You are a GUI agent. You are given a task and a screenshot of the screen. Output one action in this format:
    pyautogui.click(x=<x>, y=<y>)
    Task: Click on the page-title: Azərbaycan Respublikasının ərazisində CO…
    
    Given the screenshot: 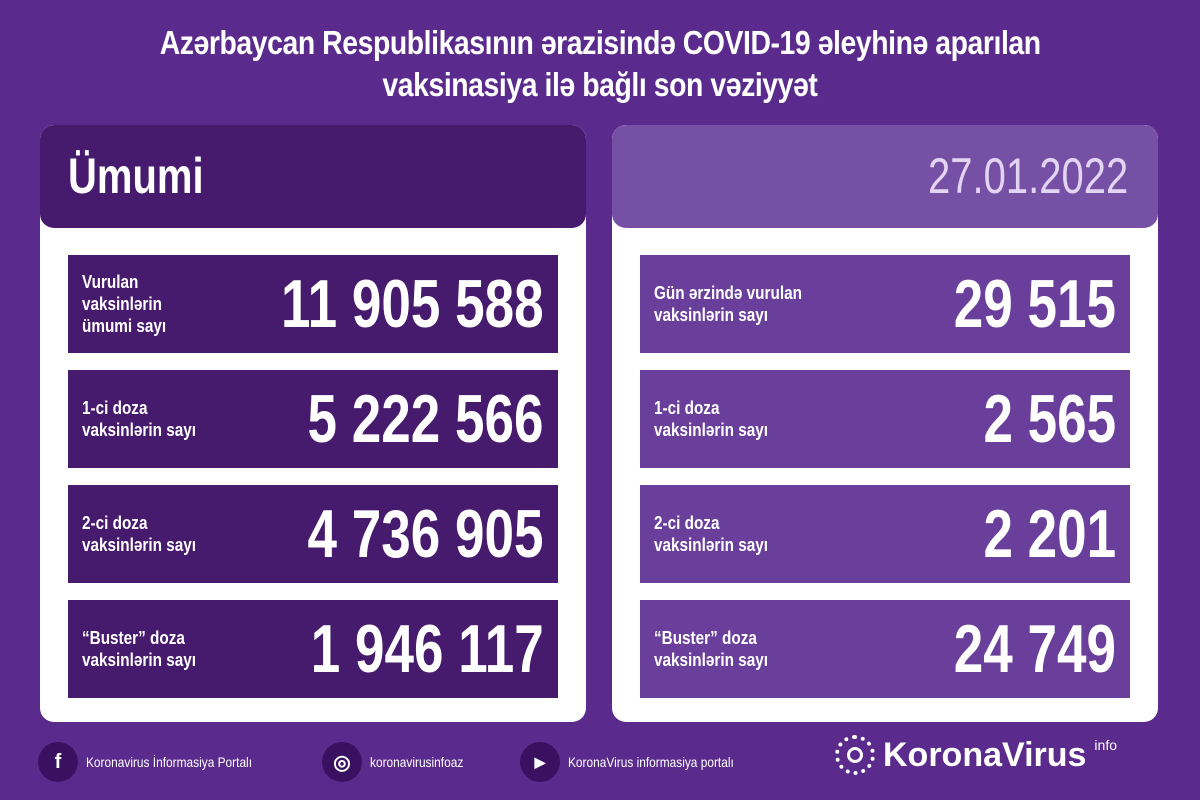 What is the action you would take?
    pyautogui.click(x=600, y=64)
    